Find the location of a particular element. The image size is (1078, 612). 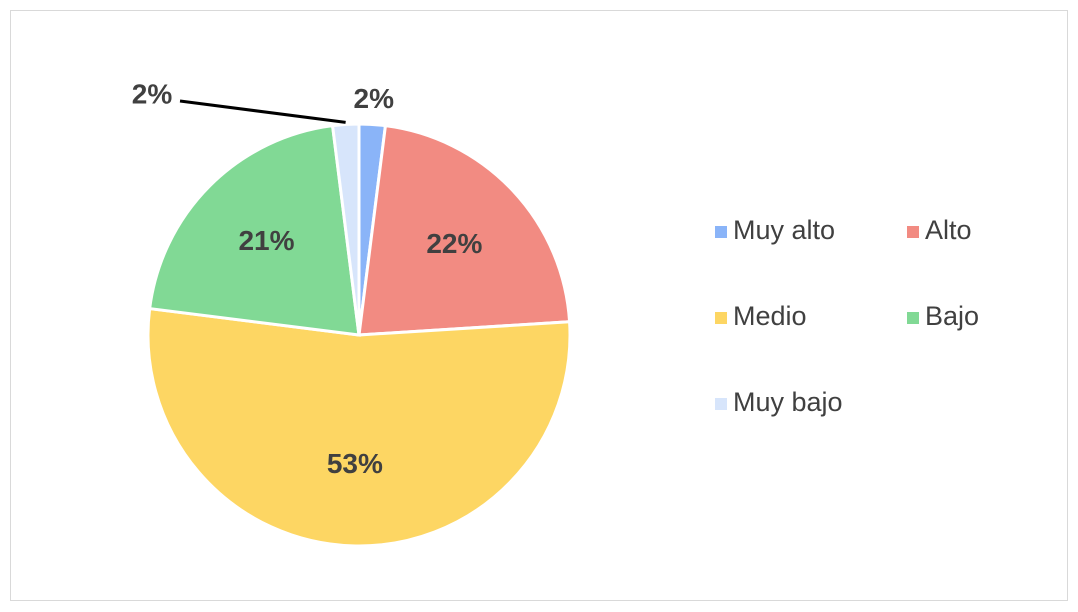

legend-label: Muy bajo is located at coordinates (788, 402).